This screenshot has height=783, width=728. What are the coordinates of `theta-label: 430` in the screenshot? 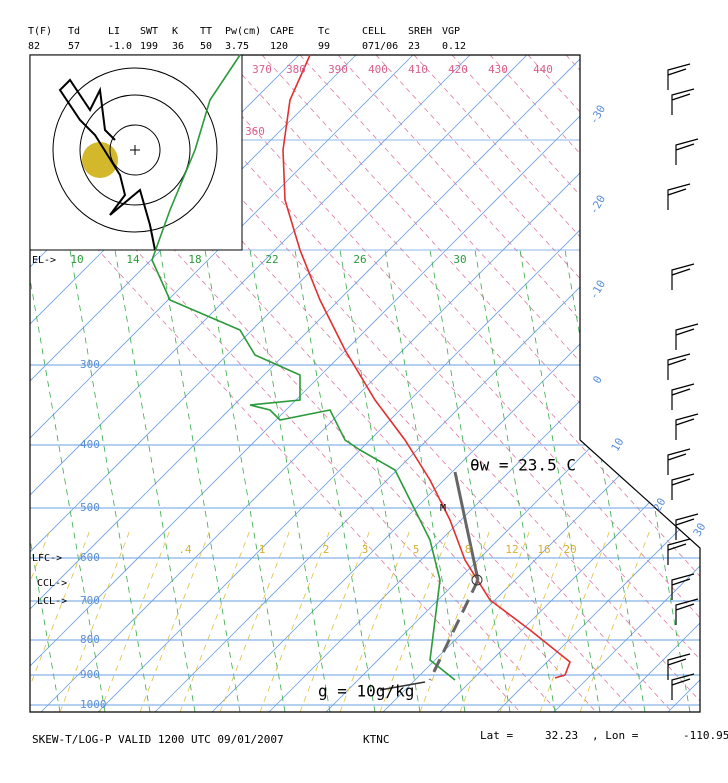 It's located at (498, 69).